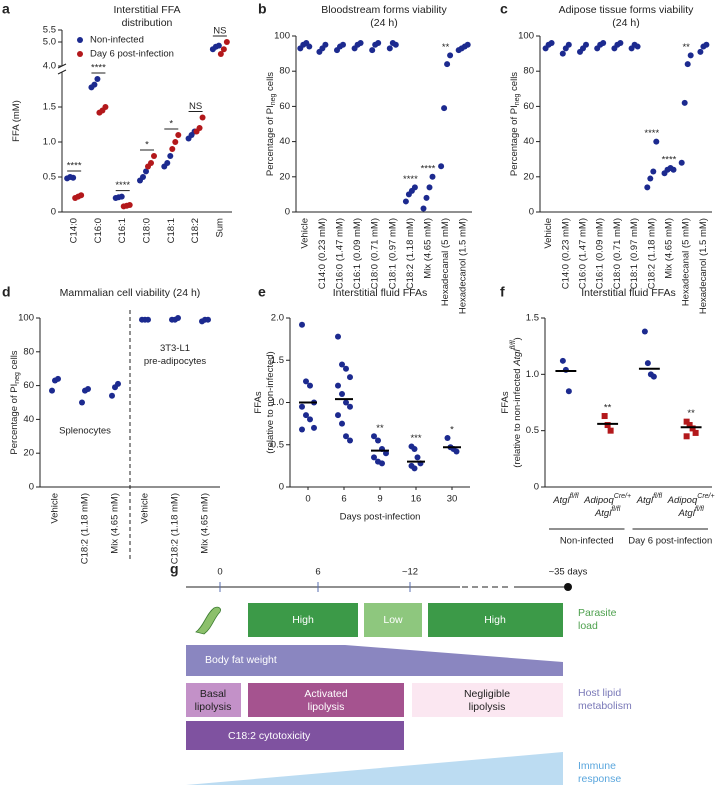 This screenshot has width=722, height=785. I want to click on label-part: Adipoq, so click(682, 500).